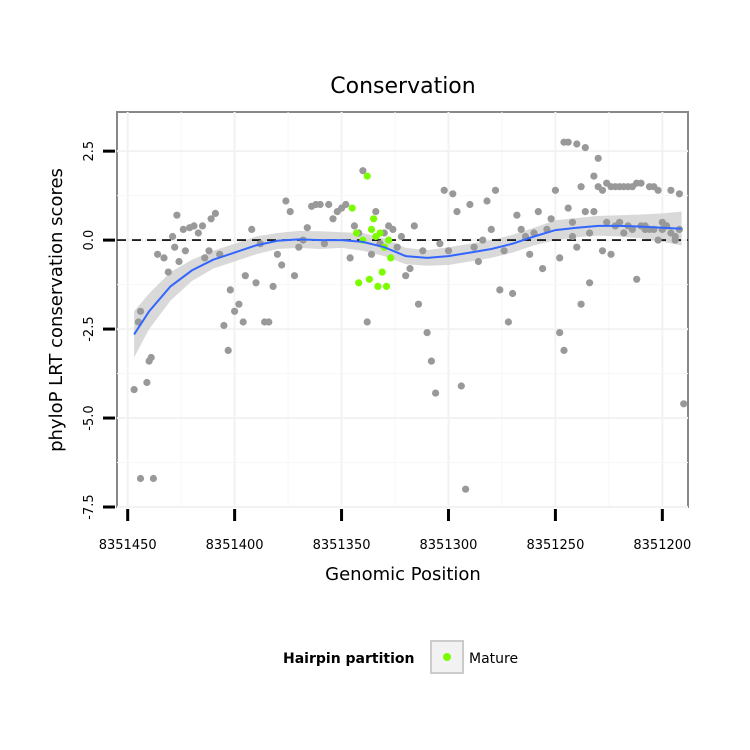  I want to click on y-tick-label: 2.5, so click(89, 151).